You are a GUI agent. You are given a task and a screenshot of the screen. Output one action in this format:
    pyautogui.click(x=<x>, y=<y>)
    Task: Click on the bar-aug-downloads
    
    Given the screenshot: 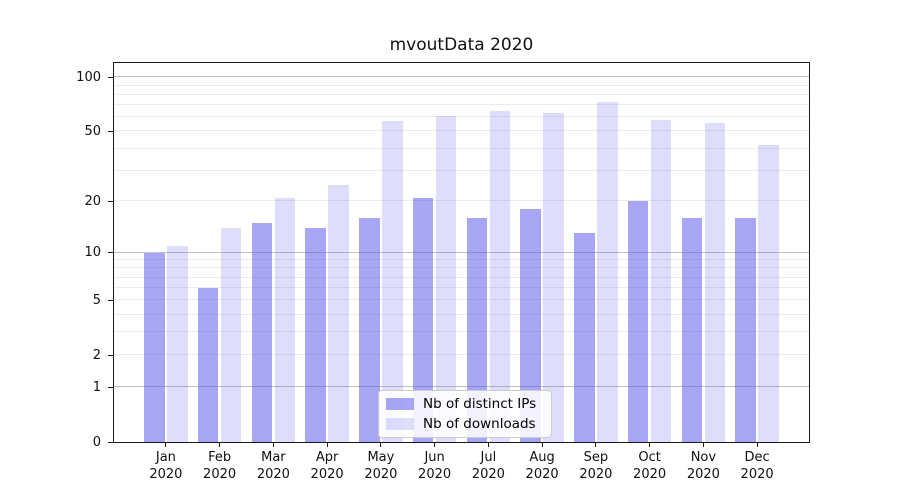 What is the action you would take?
    pyautogui.click(x=553, y=277)
    